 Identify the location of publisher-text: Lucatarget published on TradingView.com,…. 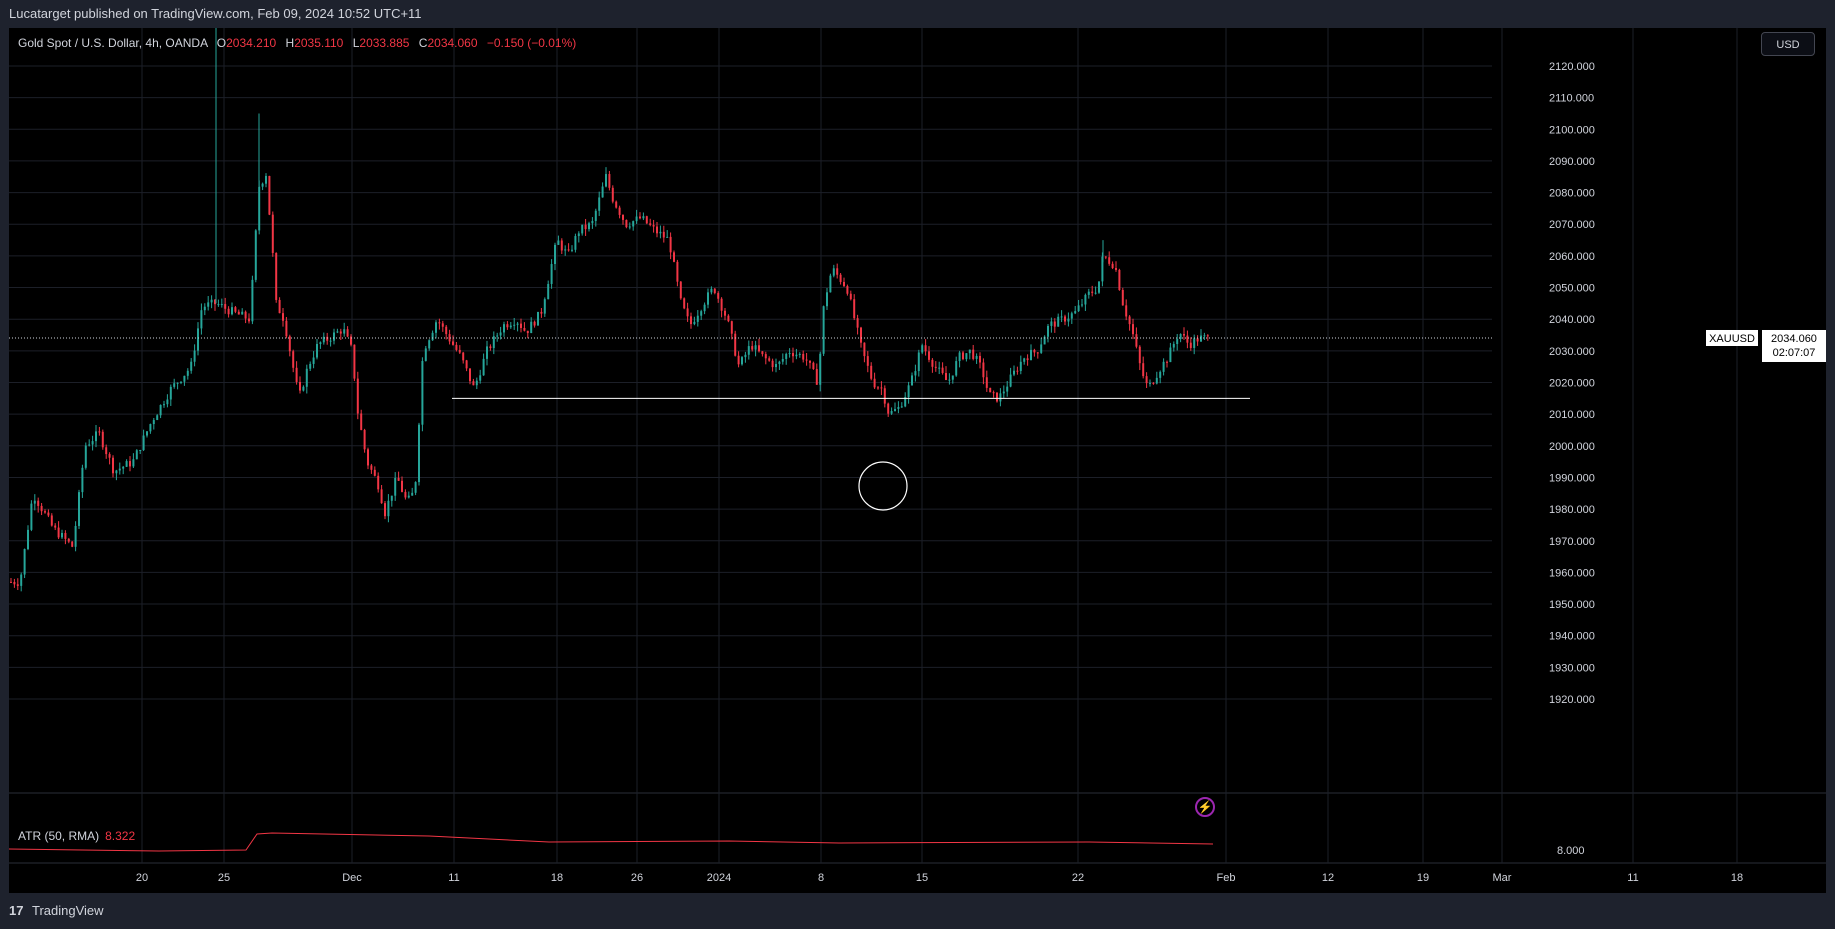
(215, 13).